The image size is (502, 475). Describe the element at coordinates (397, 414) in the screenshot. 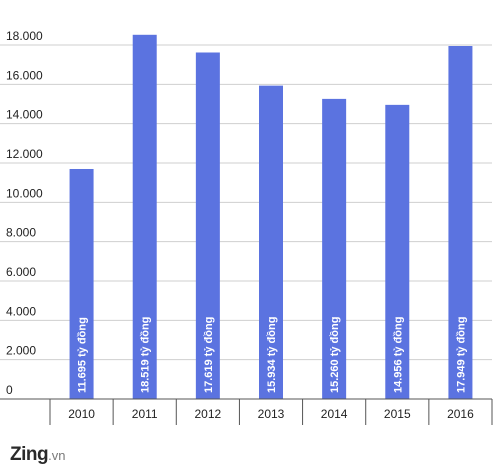

I see `x-tick-label: 2015` at that location.